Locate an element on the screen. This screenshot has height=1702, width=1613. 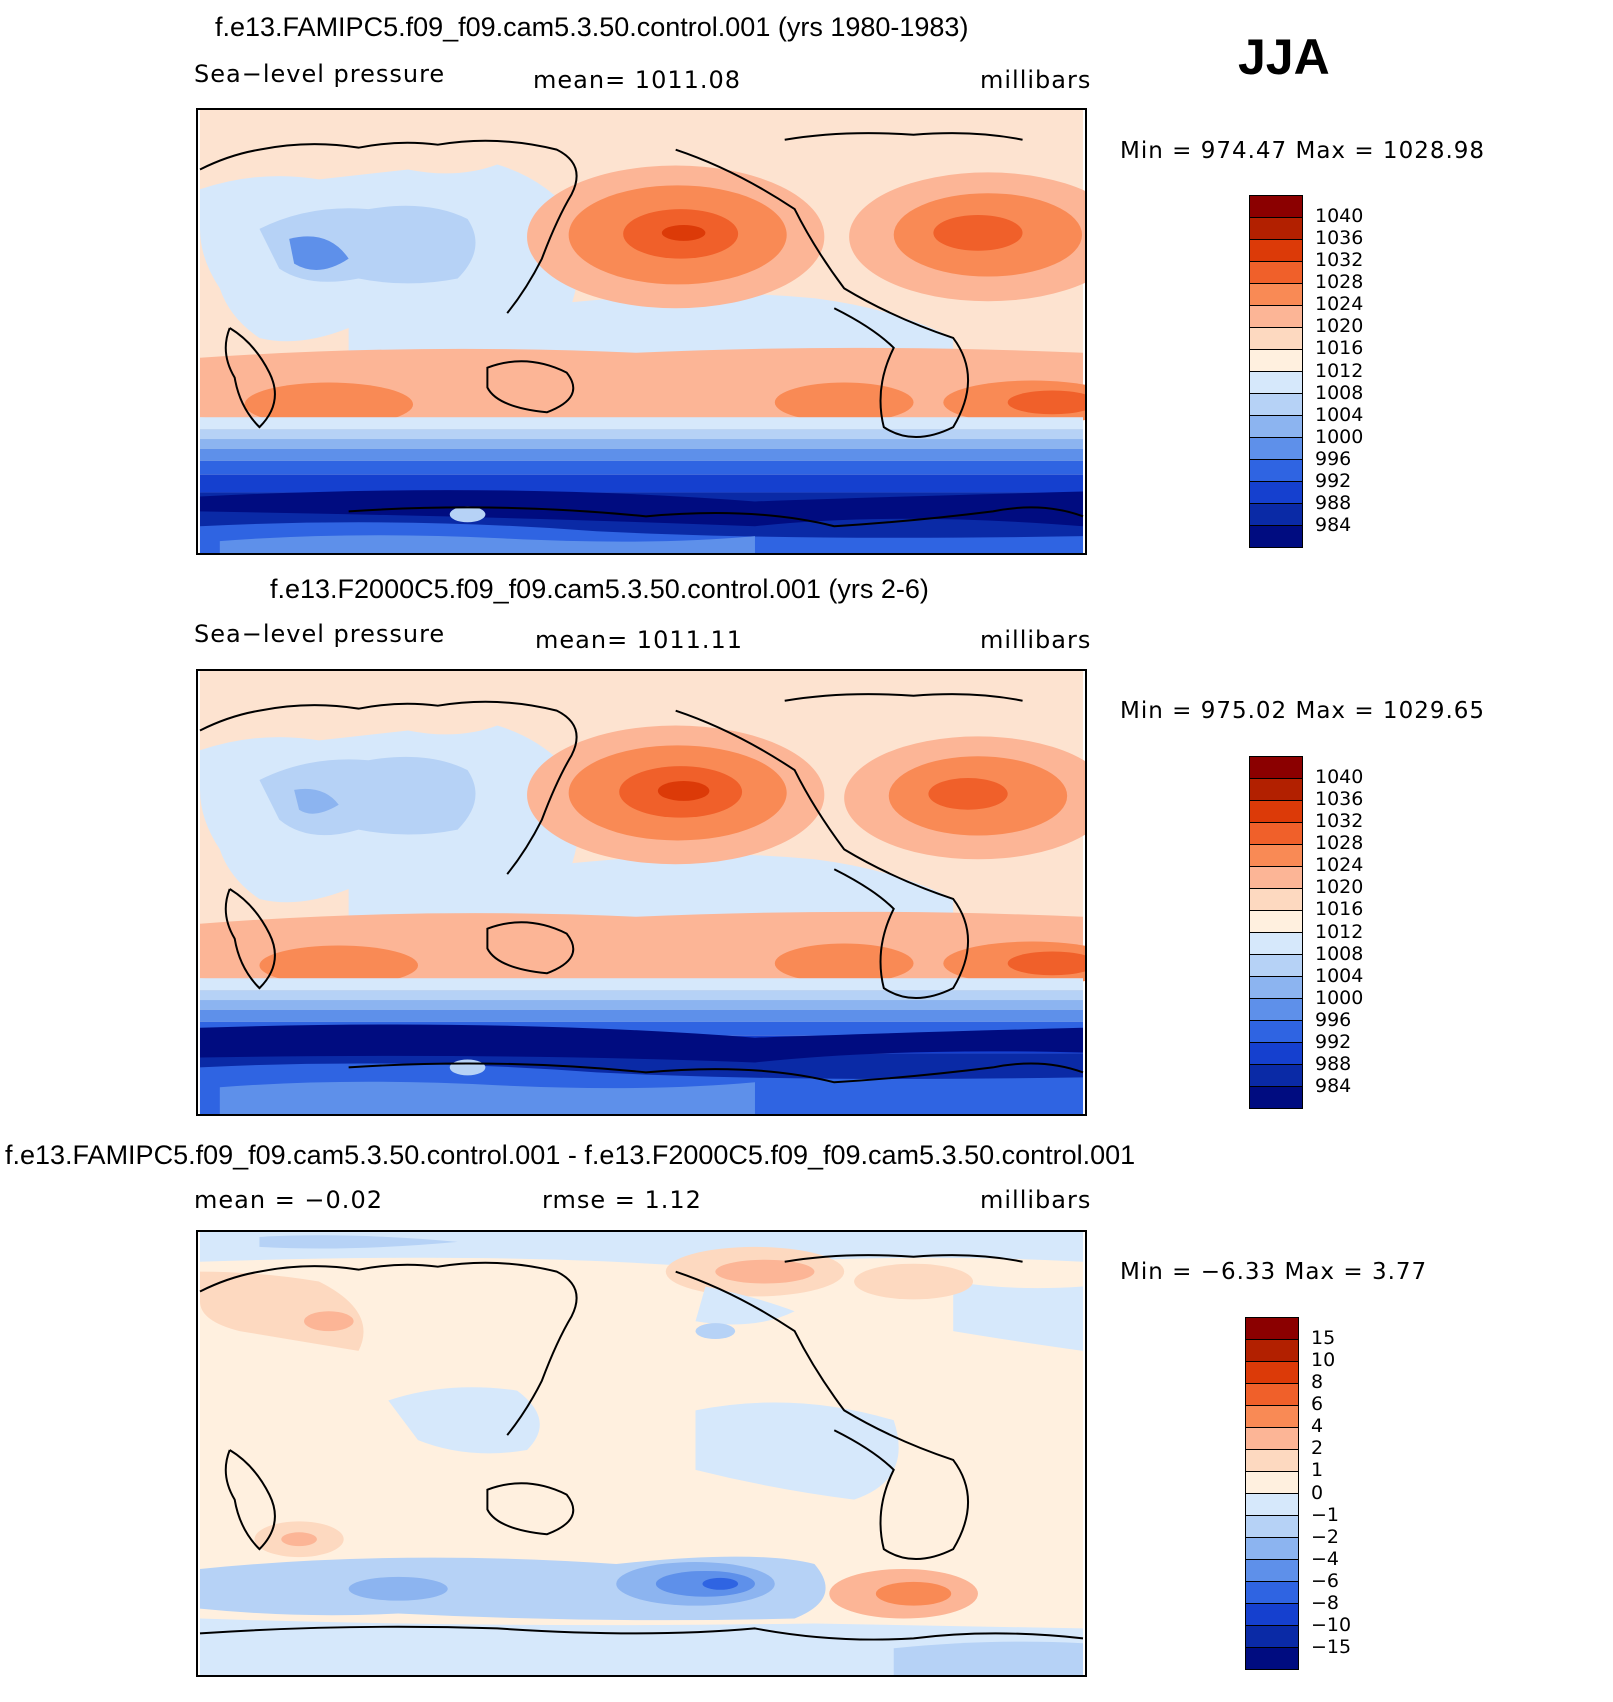
panel-2-colorbar-cells is located at coordinates (1276, 932).